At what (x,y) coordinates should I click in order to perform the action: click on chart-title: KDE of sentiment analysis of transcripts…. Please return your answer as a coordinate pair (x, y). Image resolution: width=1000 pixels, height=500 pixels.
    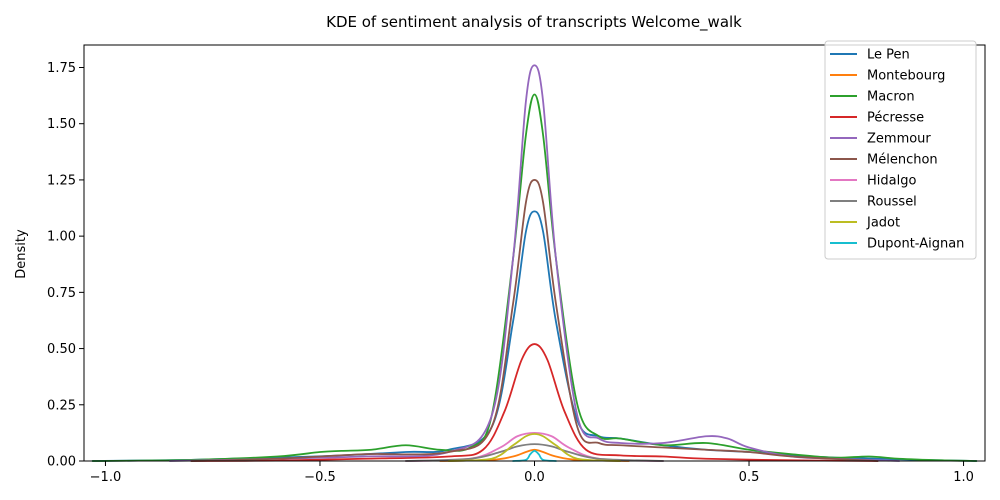
    Looking at the image, I should click on (534, 22).